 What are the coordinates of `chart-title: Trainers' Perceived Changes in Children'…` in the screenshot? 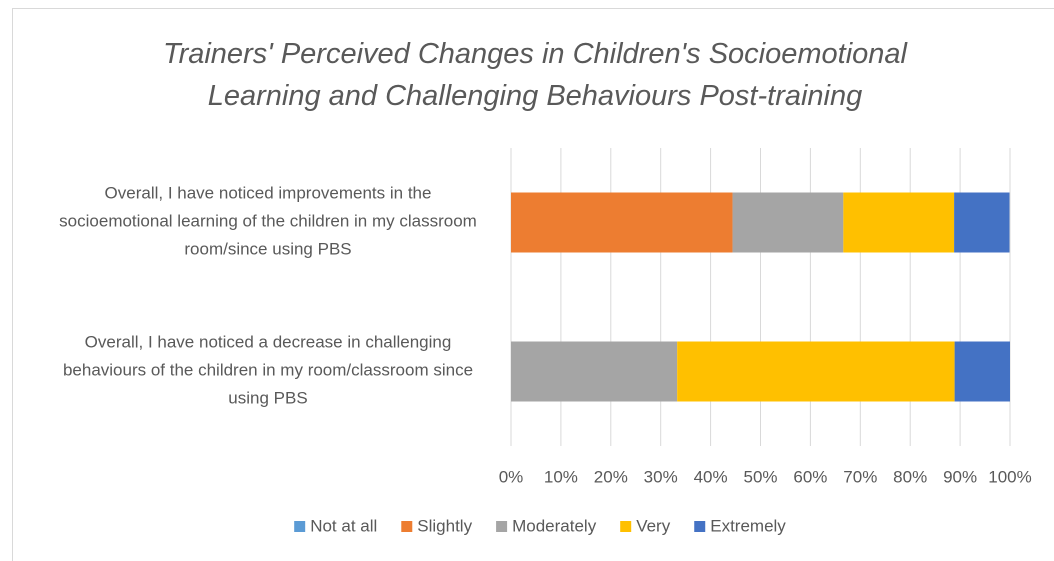 It's located at (536, 75).